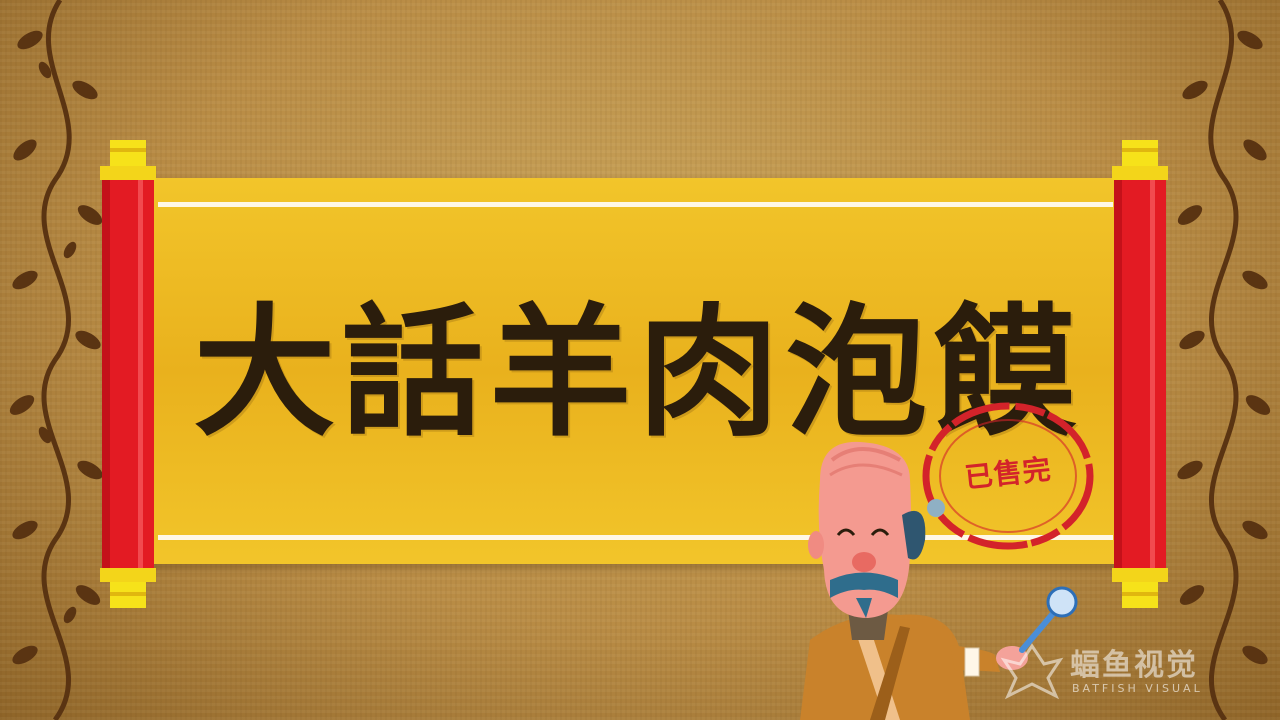 Image resolution: width=1280 pixels, height=720 pixels. I want to click on watermark-title: 蝠鱼视觉, so click(1134, 665).